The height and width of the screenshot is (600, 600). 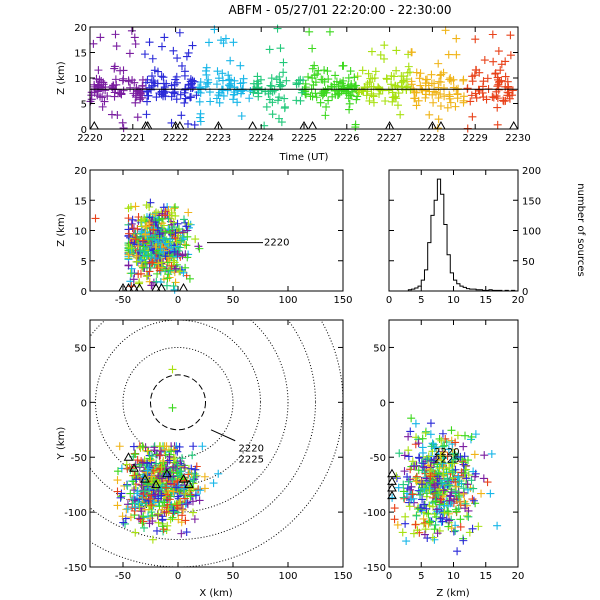 I want to click on y-tick-label: -100, so click(x=75, y=513).